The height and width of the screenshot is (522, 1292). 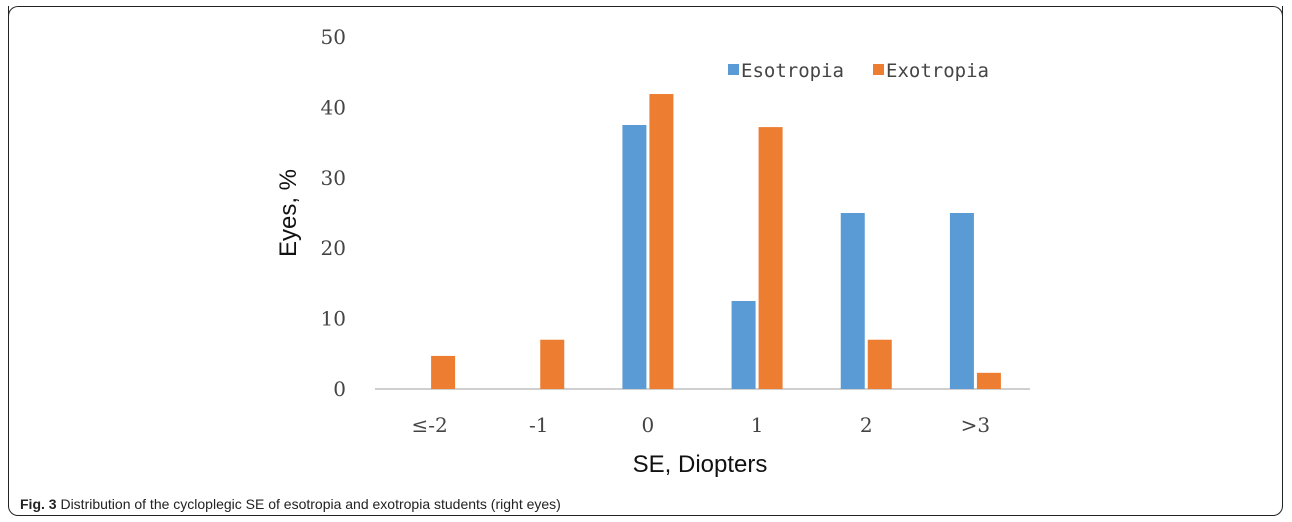 What do you see at coordinates (333, 37) in the screenshot?
I see `y-tick-label: 50` at bounding box center [333, 37].